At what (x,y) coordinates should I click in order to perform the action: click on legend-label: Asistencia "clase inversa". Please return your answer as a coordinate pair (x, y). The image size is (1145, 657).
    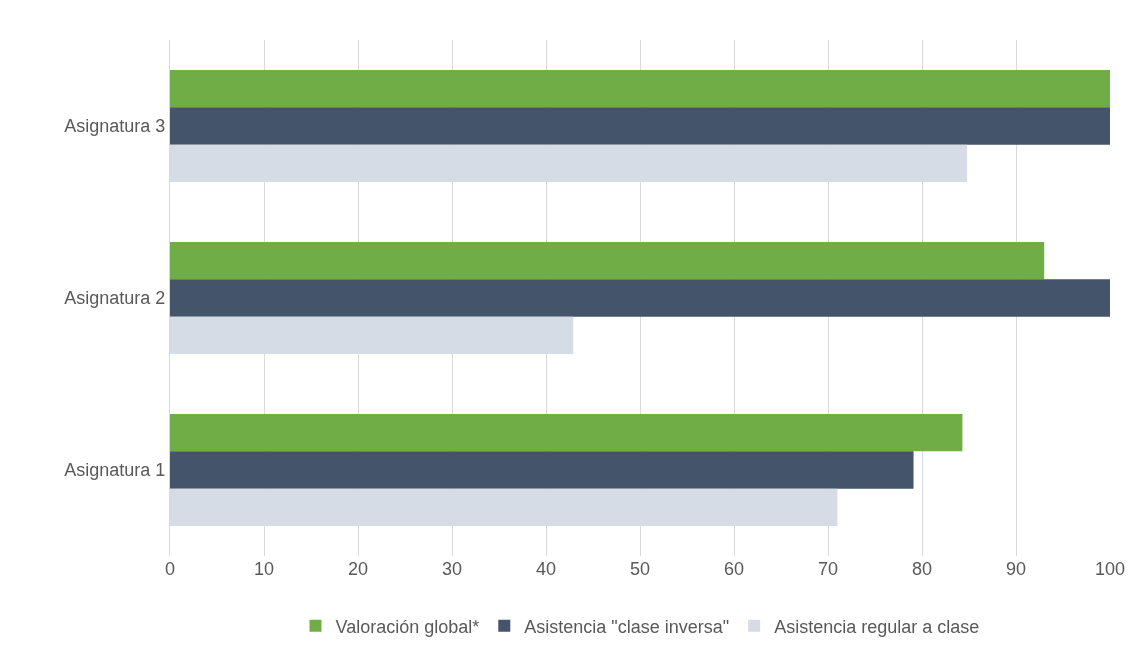
    Looking at the image, I should click on (627, 626).